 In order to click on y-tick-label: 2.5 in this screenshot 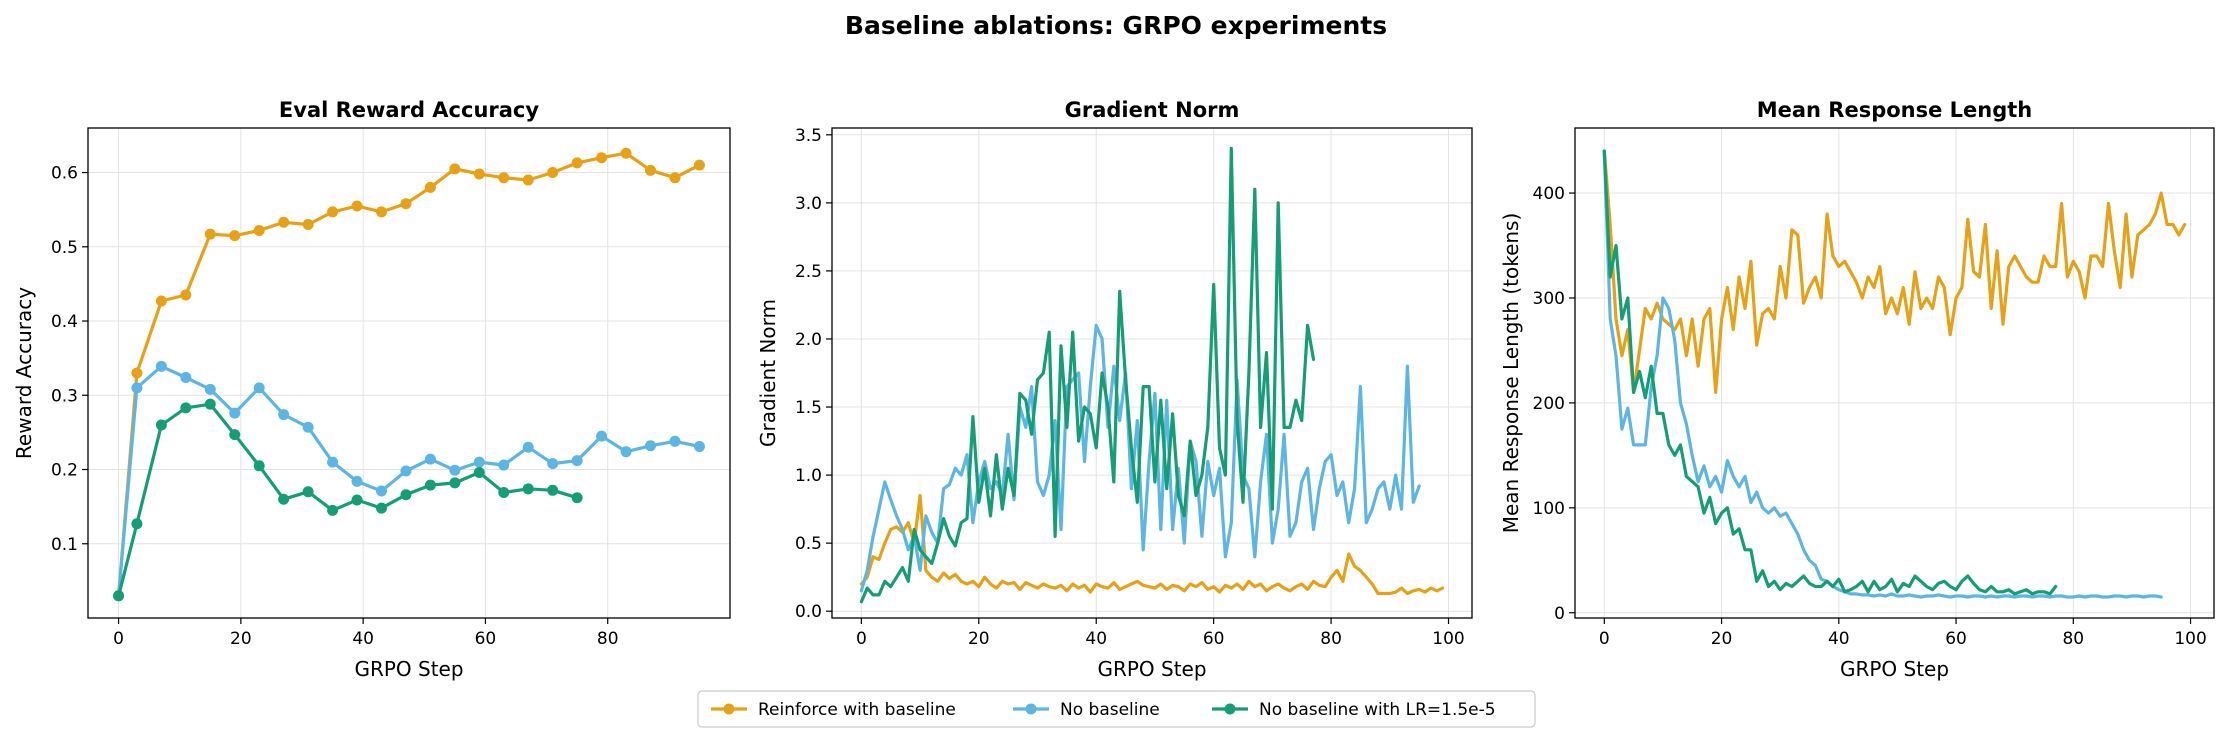, I will do `click(808, 272)`.